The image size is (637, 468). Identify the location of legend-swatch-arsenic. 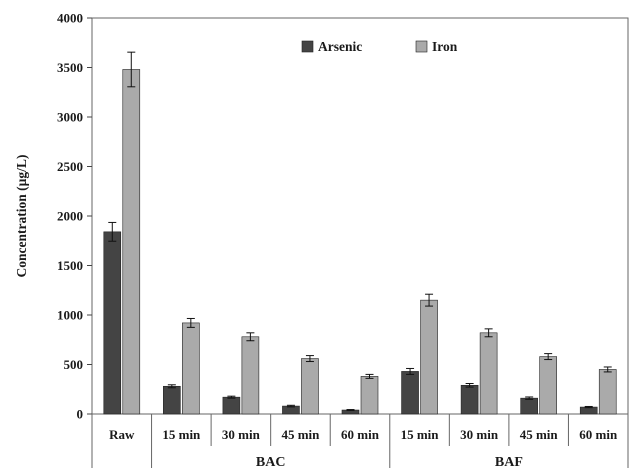
(307, 46).